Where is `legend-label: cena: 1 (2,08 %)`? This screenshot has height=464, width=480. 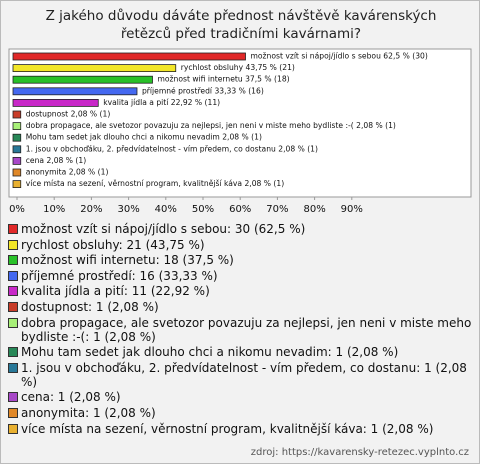
legend-label: cena: 1 (2,08 %) is located at coordinates (71, 397).